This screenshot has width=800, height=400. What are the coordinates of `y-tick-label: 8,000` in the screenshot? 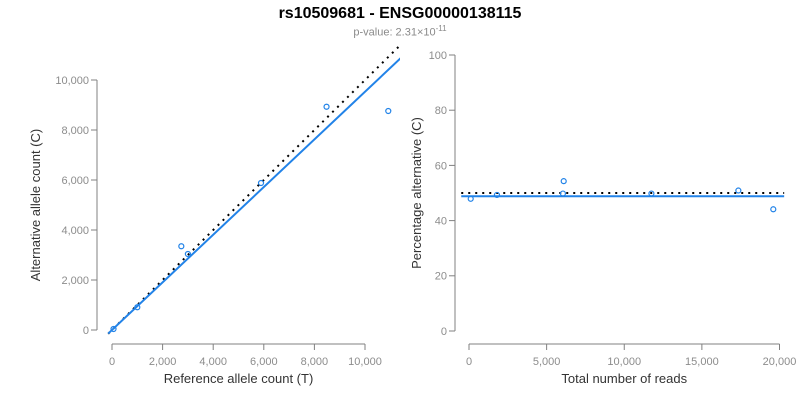 It's located at (75, 131).